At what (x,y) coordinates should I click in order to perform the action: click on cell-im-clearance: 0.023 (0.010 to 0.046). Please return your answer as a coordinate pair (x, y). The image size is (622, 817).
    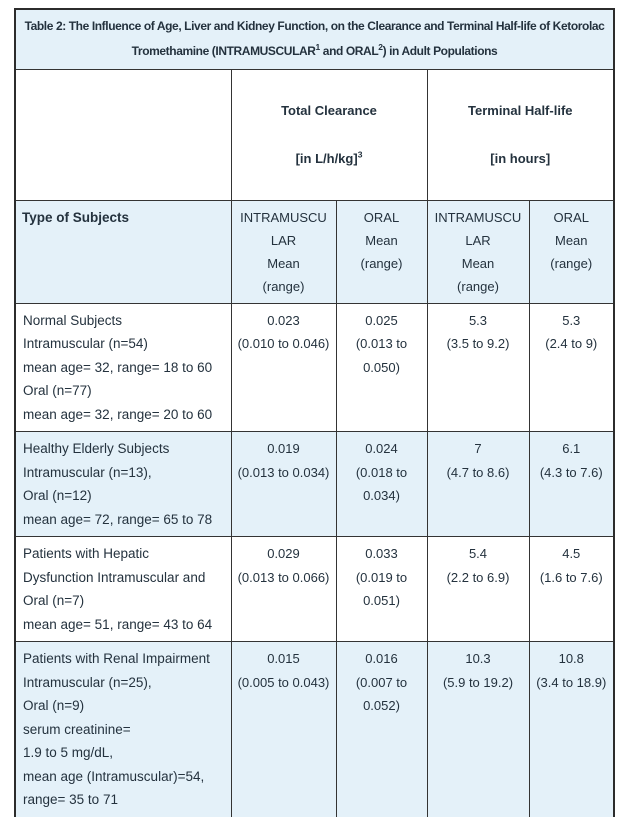
    Looking at the image, I should click on (283, 367).